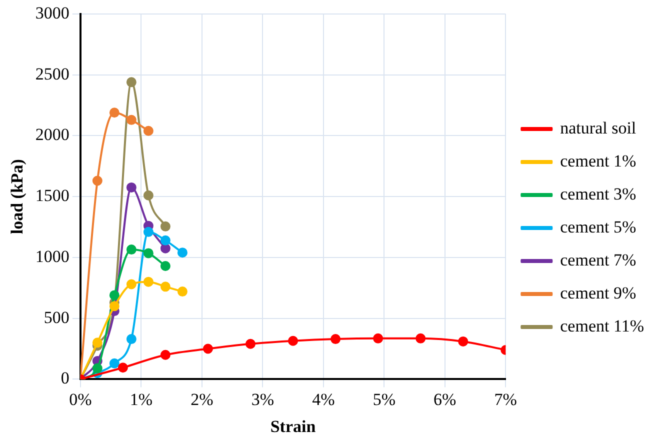 This screenshot has width=662, height=446. I want to click on x-tick-label: 7%, so click(505, 399).